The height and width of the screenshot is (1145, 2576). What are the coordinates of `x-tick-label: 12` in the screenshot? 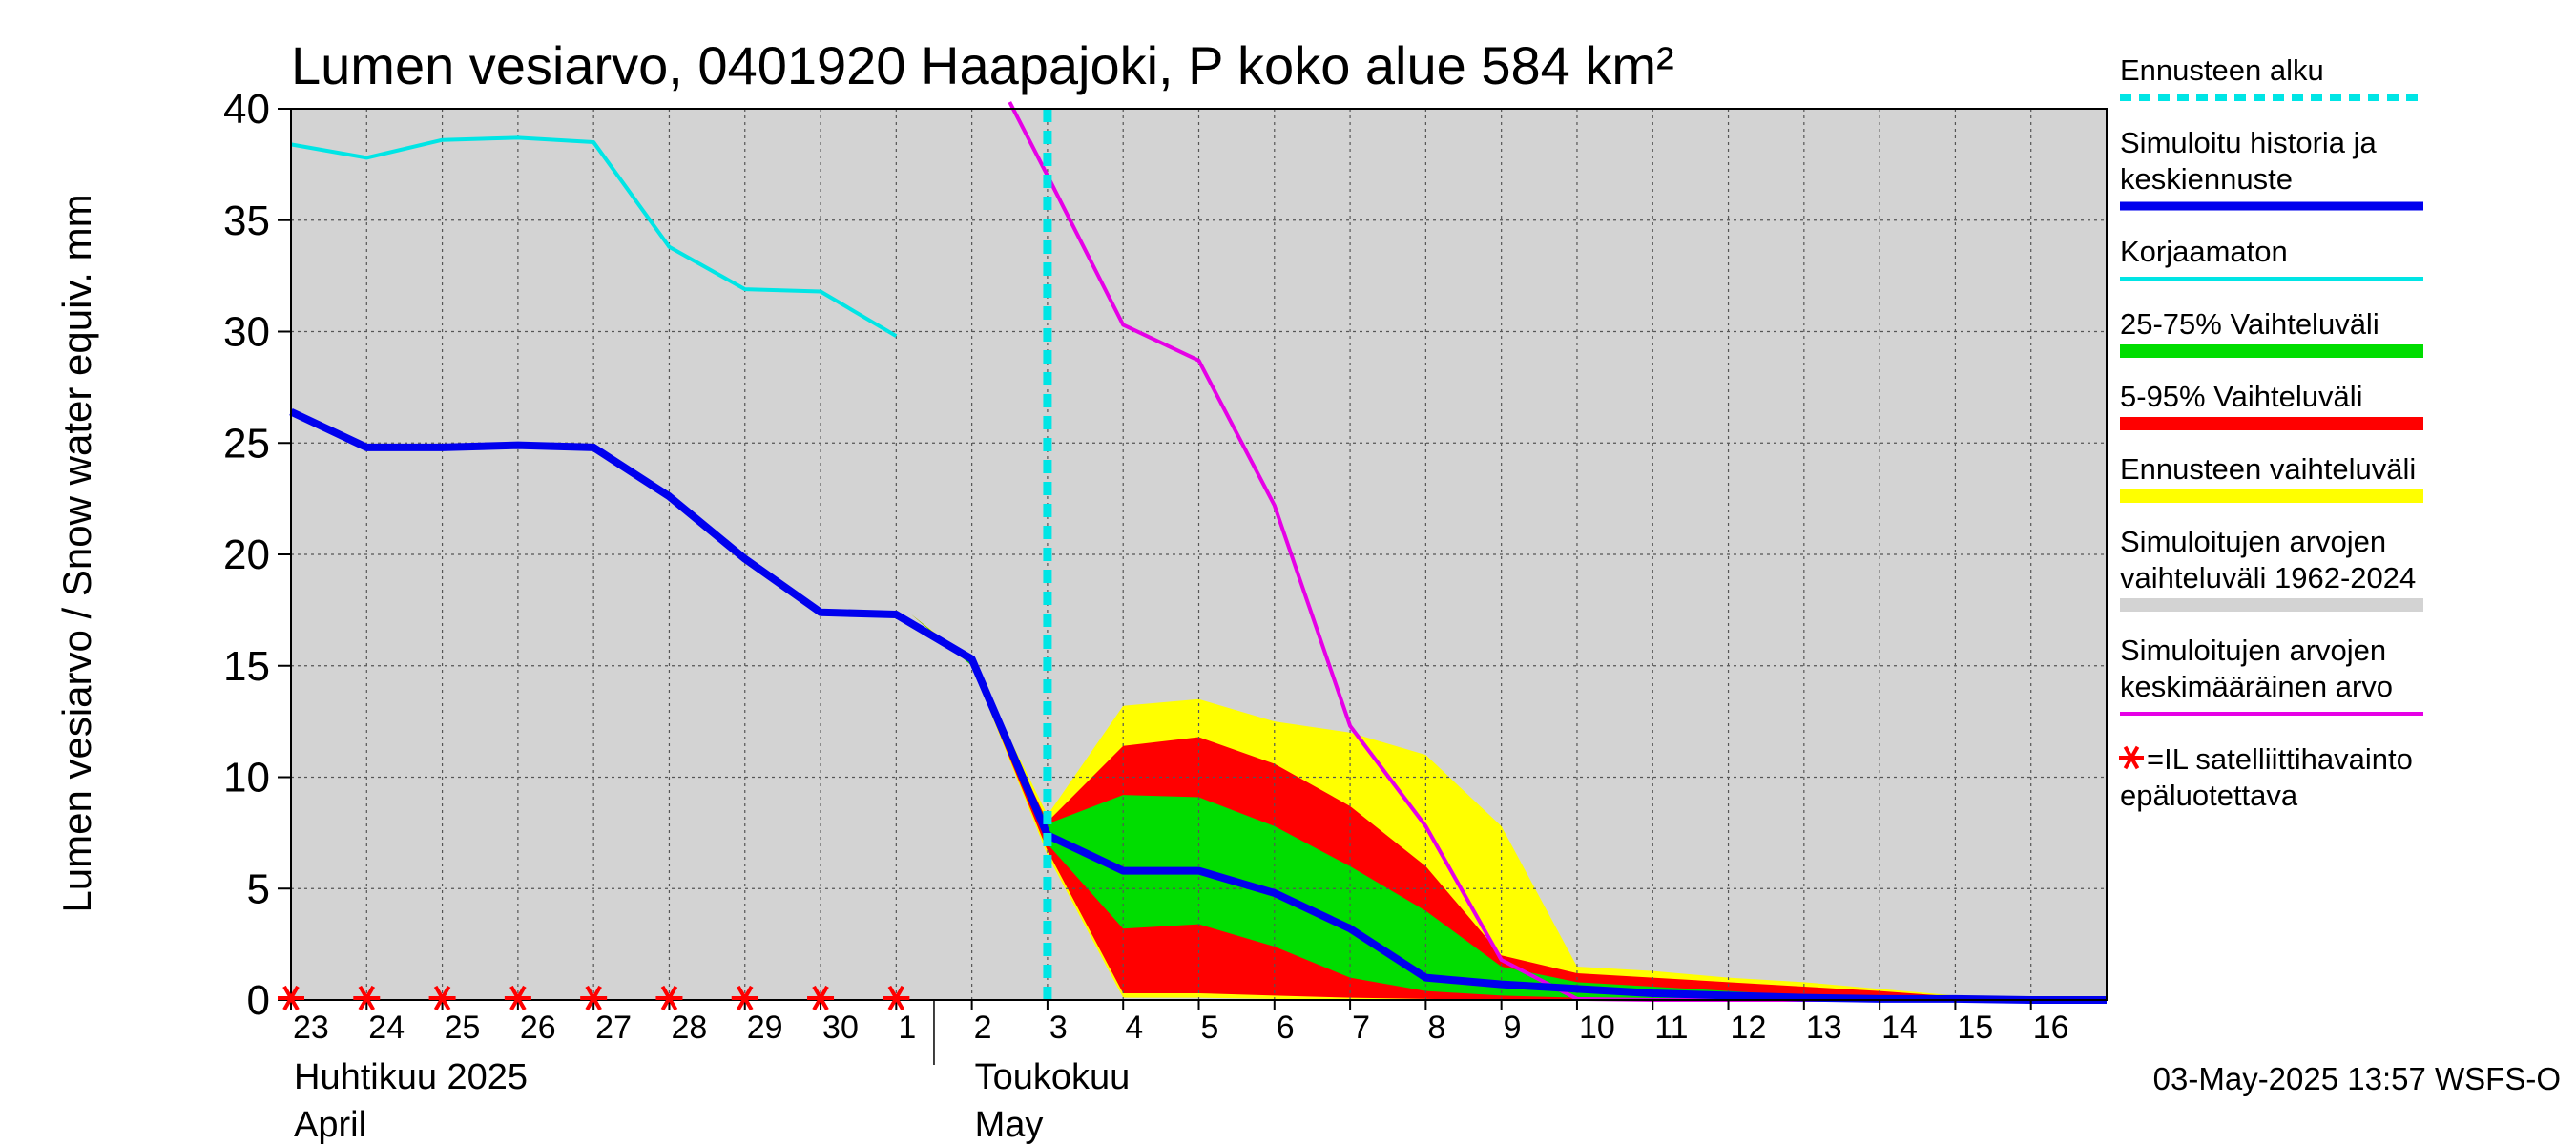 It's located at (1749, 1028).